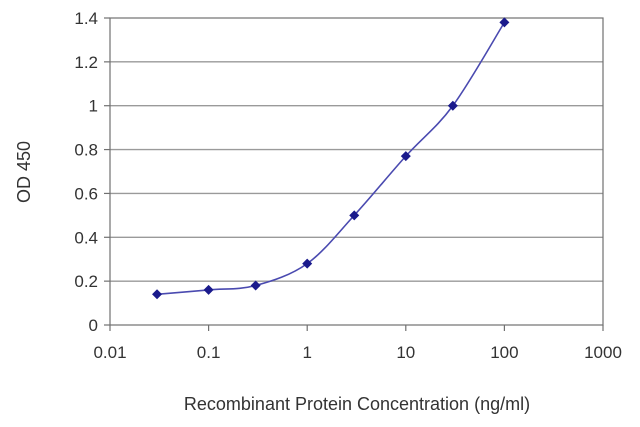 This screenshot has width=640, height=427. Describe the element at coordinates (86, 281) in the screenshot. I see `y-tick-label: 0.2` at that location.